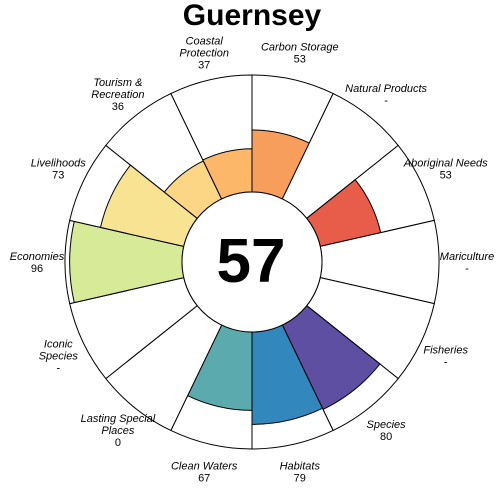 The height and width of the screenshot is (504, 504). What do you see at coordinates (252, 16) in the screenshot?
I see `chart-title: Guernsey` at bounding box center [252, 16].